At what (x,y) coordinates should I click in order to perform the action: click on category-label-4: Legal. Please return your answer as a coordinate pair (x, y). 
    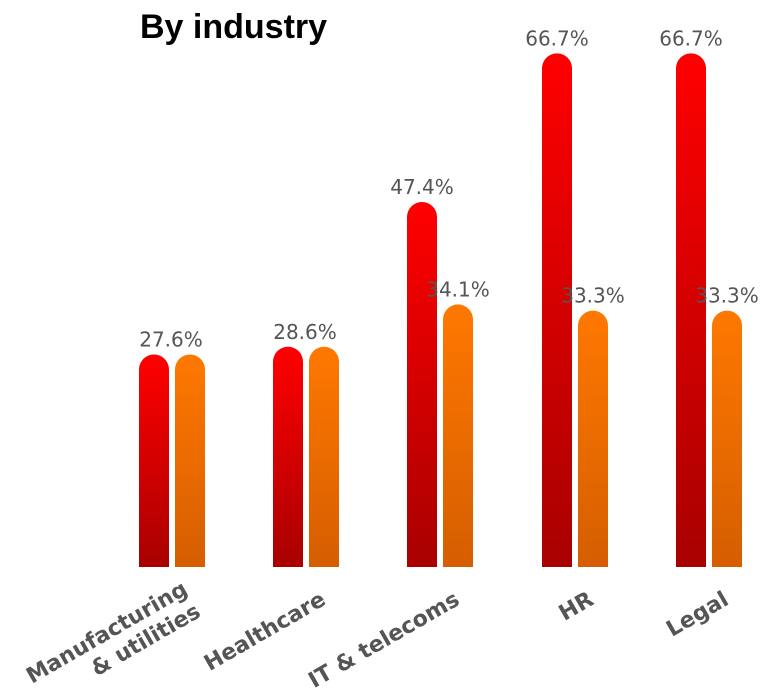
    Looking at the image, I should click on (697, 614).